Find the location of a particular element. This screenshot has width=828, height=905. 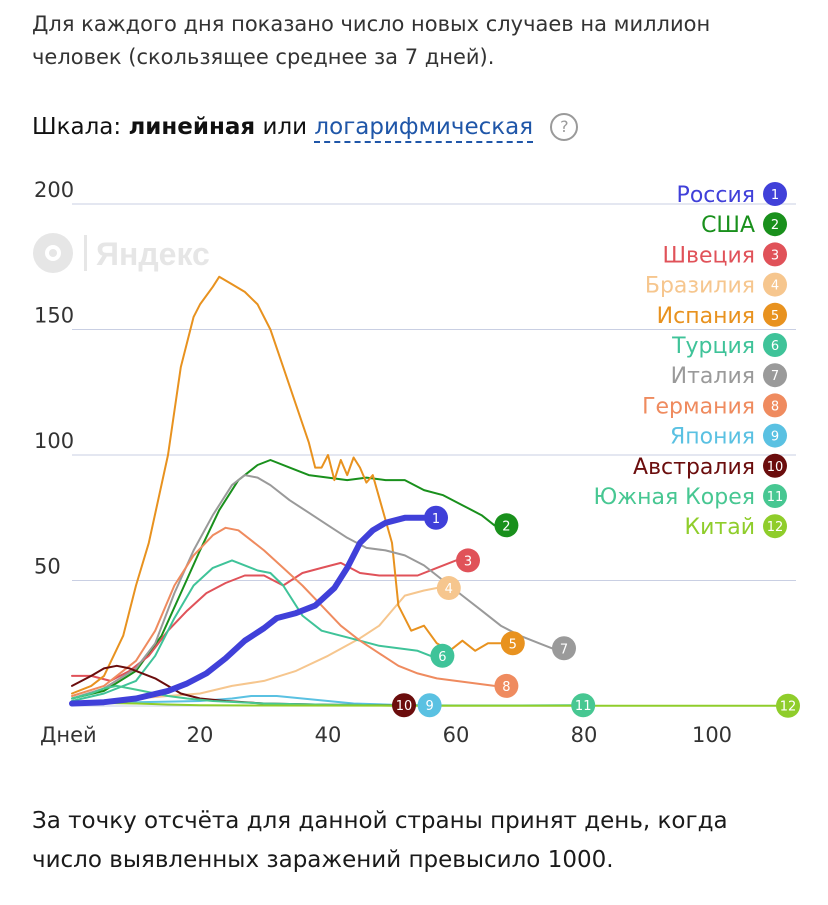

series-end-label-4: 4 is located at coordinates (449, 589).